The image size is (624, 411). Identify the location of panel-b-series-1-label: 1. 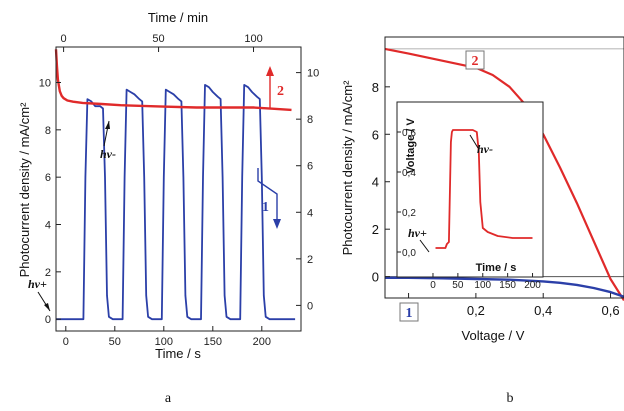
(409, 313).